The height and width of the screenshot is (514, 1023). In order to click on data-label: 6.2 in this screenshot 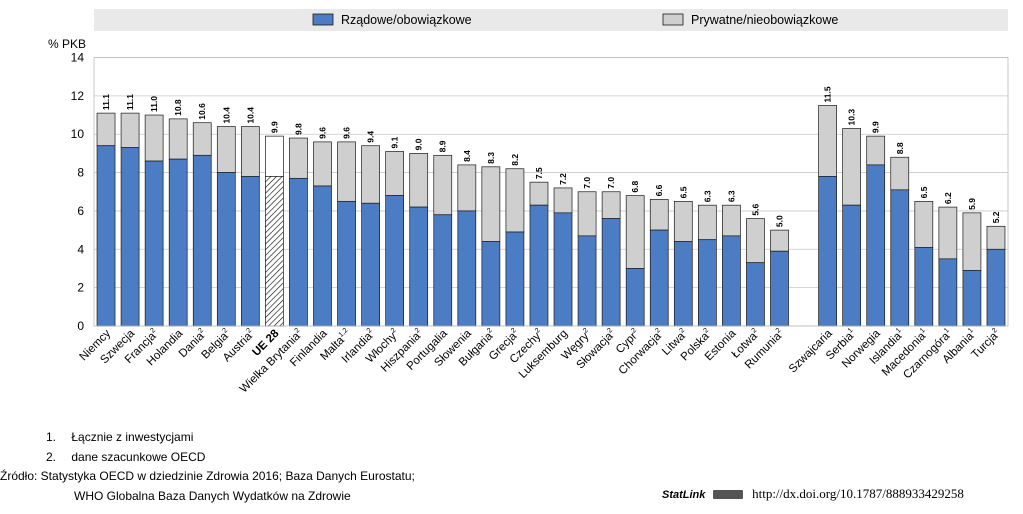, I will do `click(948, 198)`.